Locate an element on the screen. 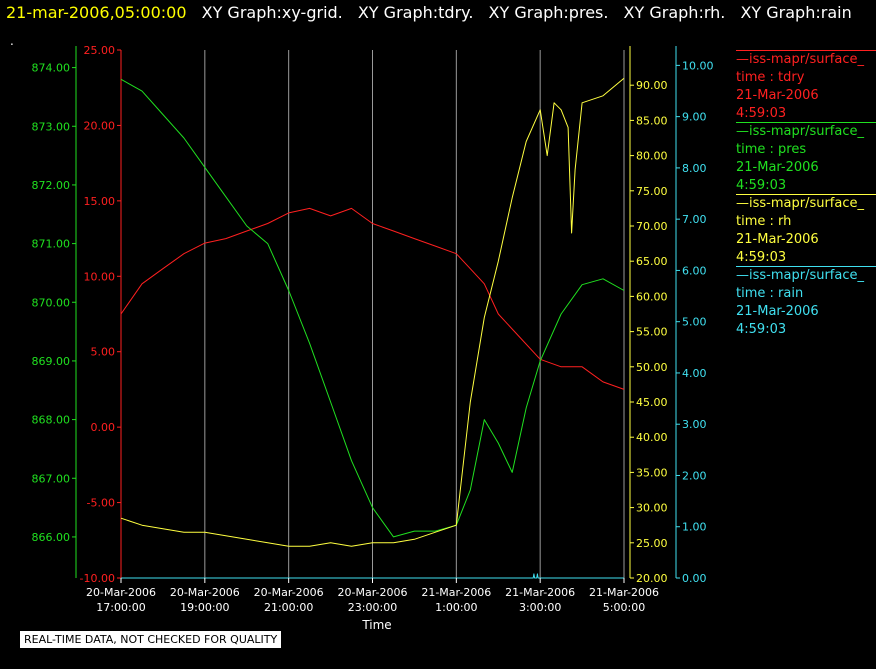 The width and height of the screenshot is (876, 669). rain-axis-tick-label: 8.00 is located at coordinates (694, 168).